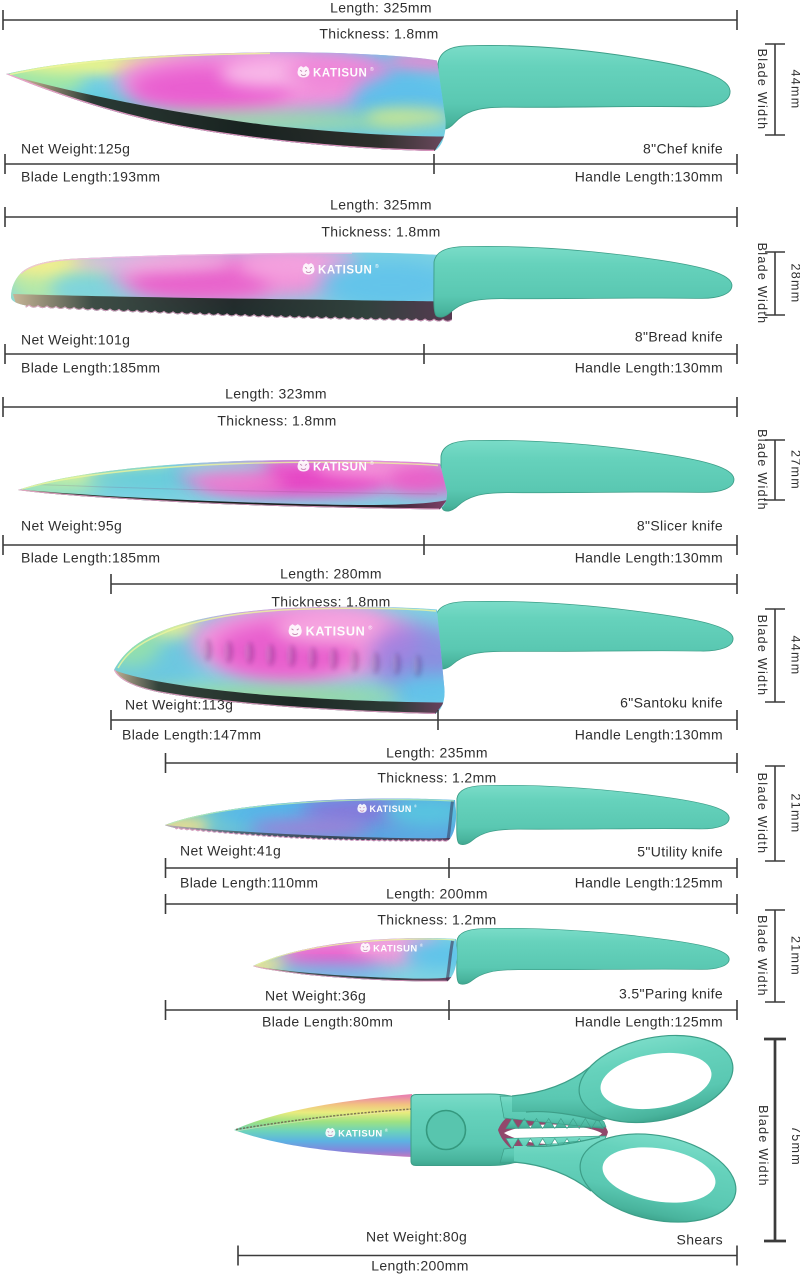  What do you see at coordinates (794, 470) in the screenshot?
I see `svg-text: 27mm` at bounding box center [794, 470].